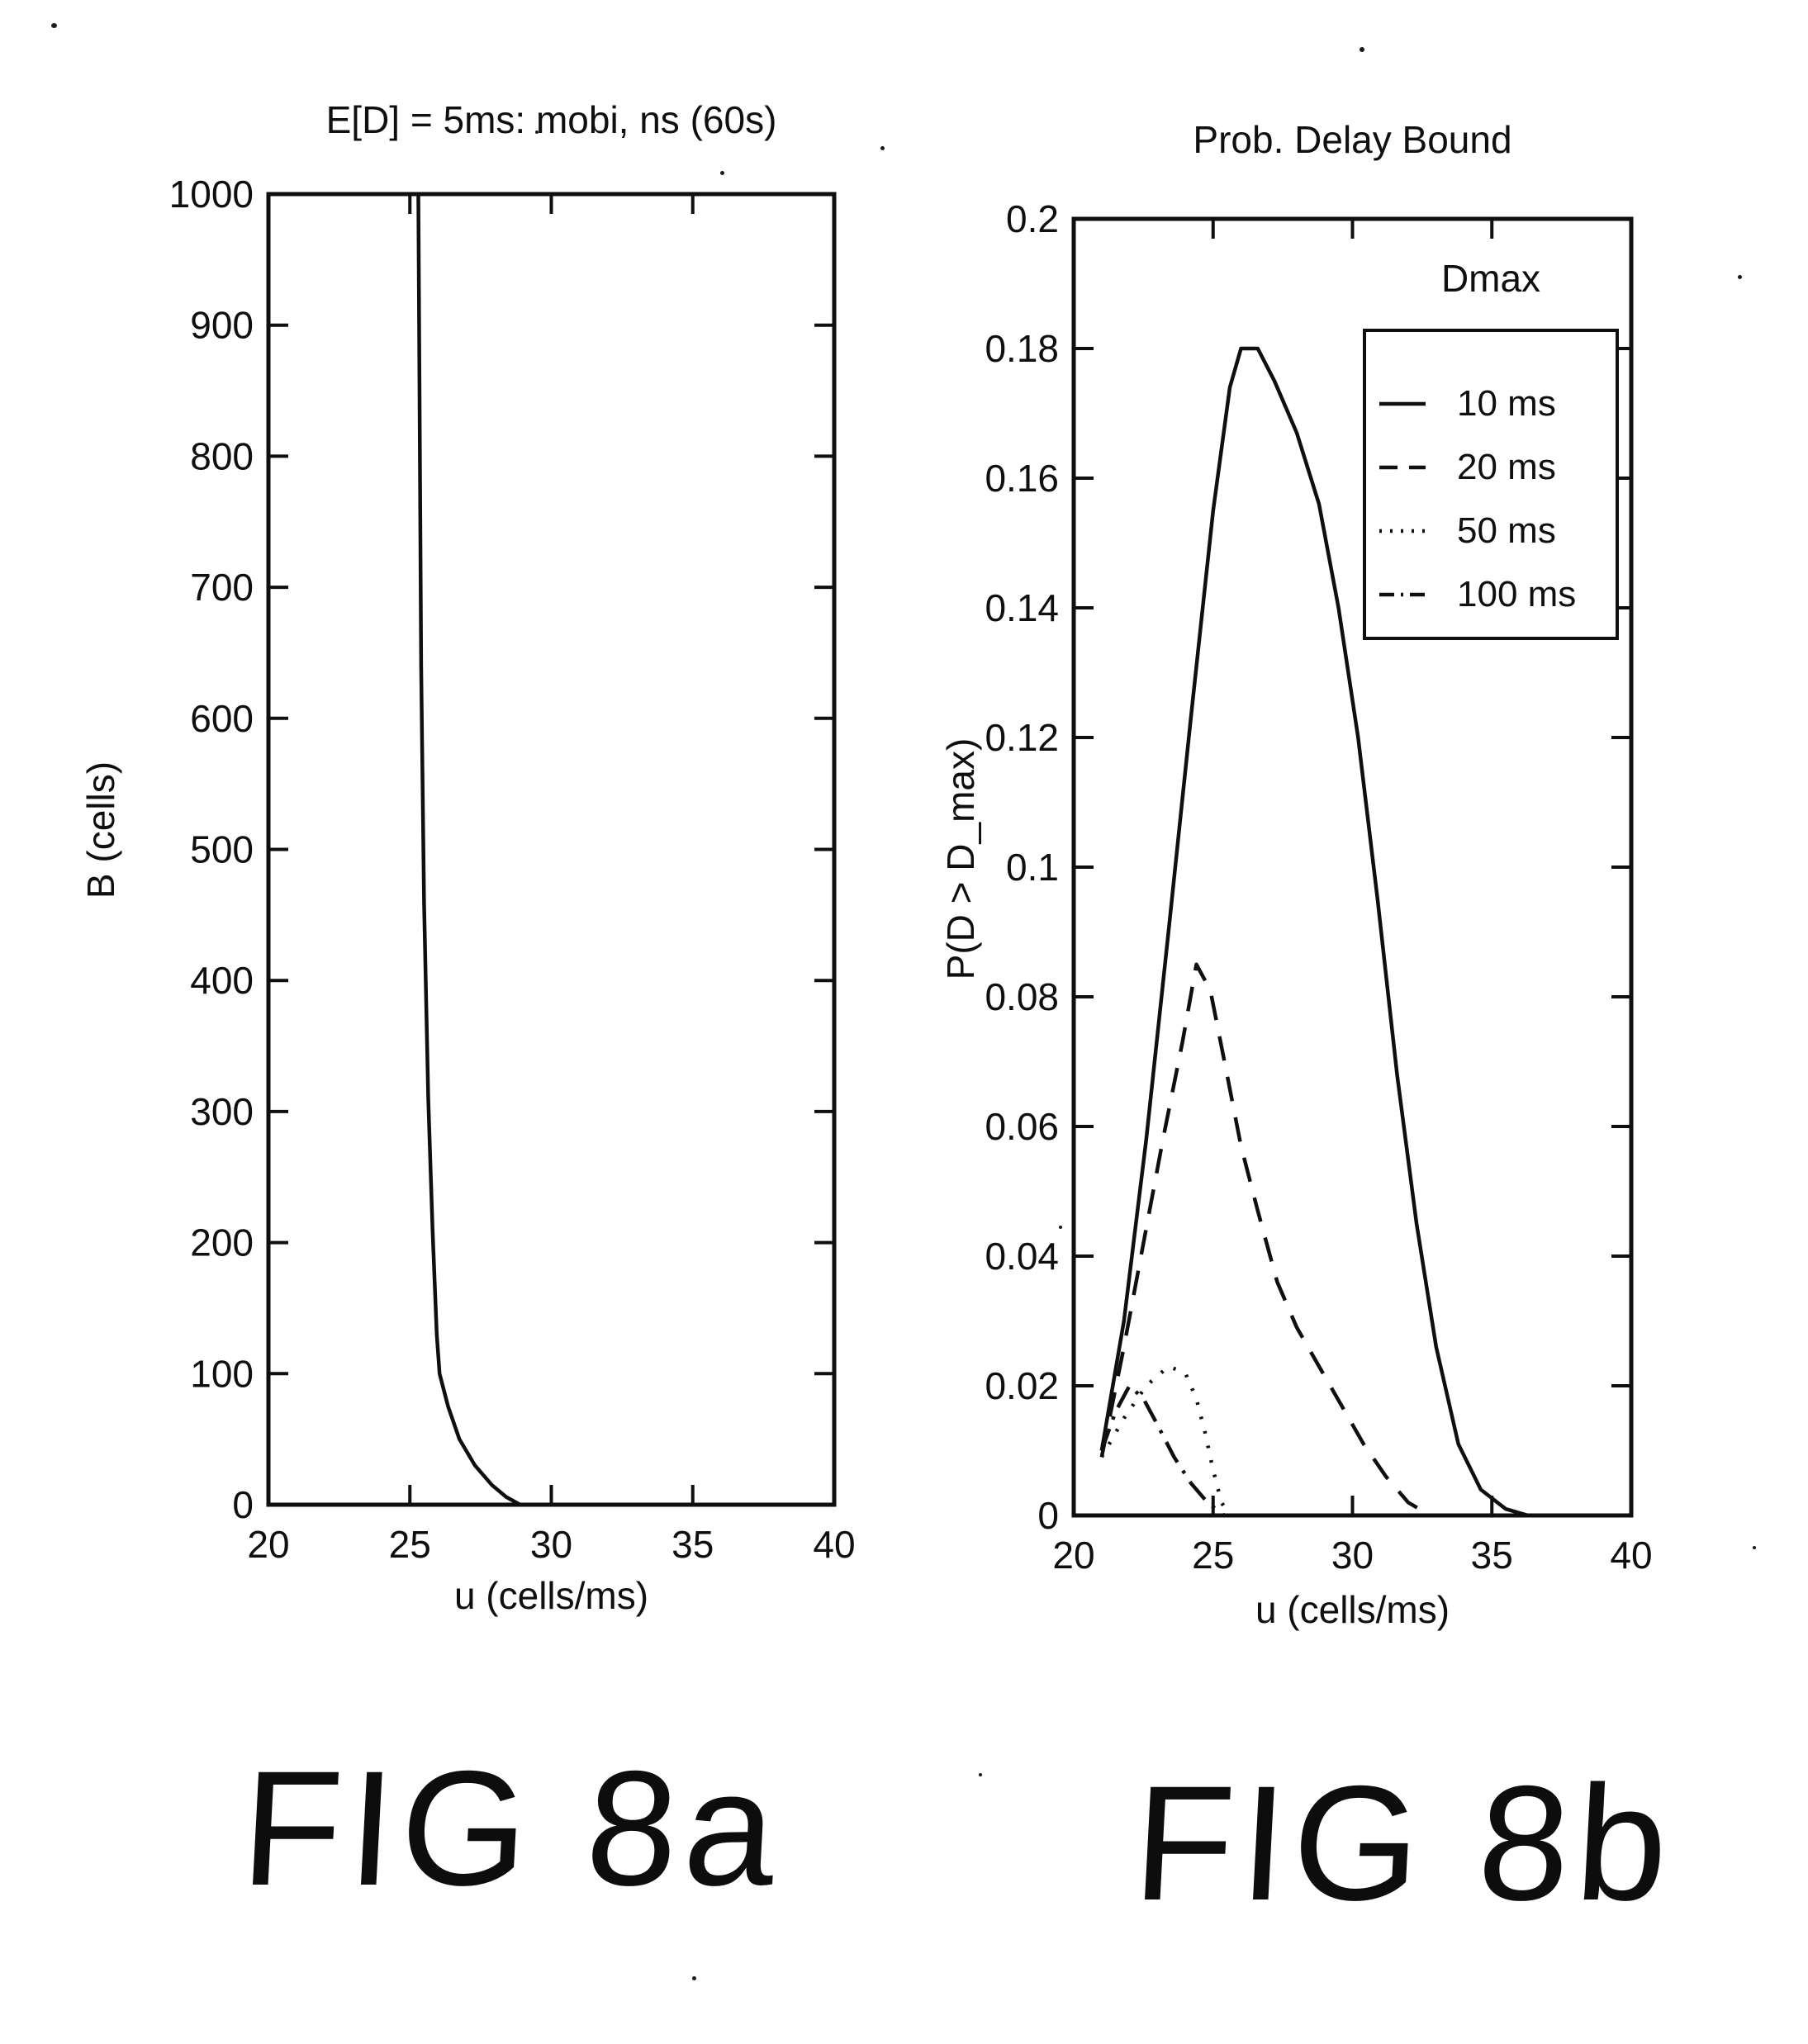 The image size is (1808, 2044). I want to click on y-tick-label: 200, so click(222, 1242).